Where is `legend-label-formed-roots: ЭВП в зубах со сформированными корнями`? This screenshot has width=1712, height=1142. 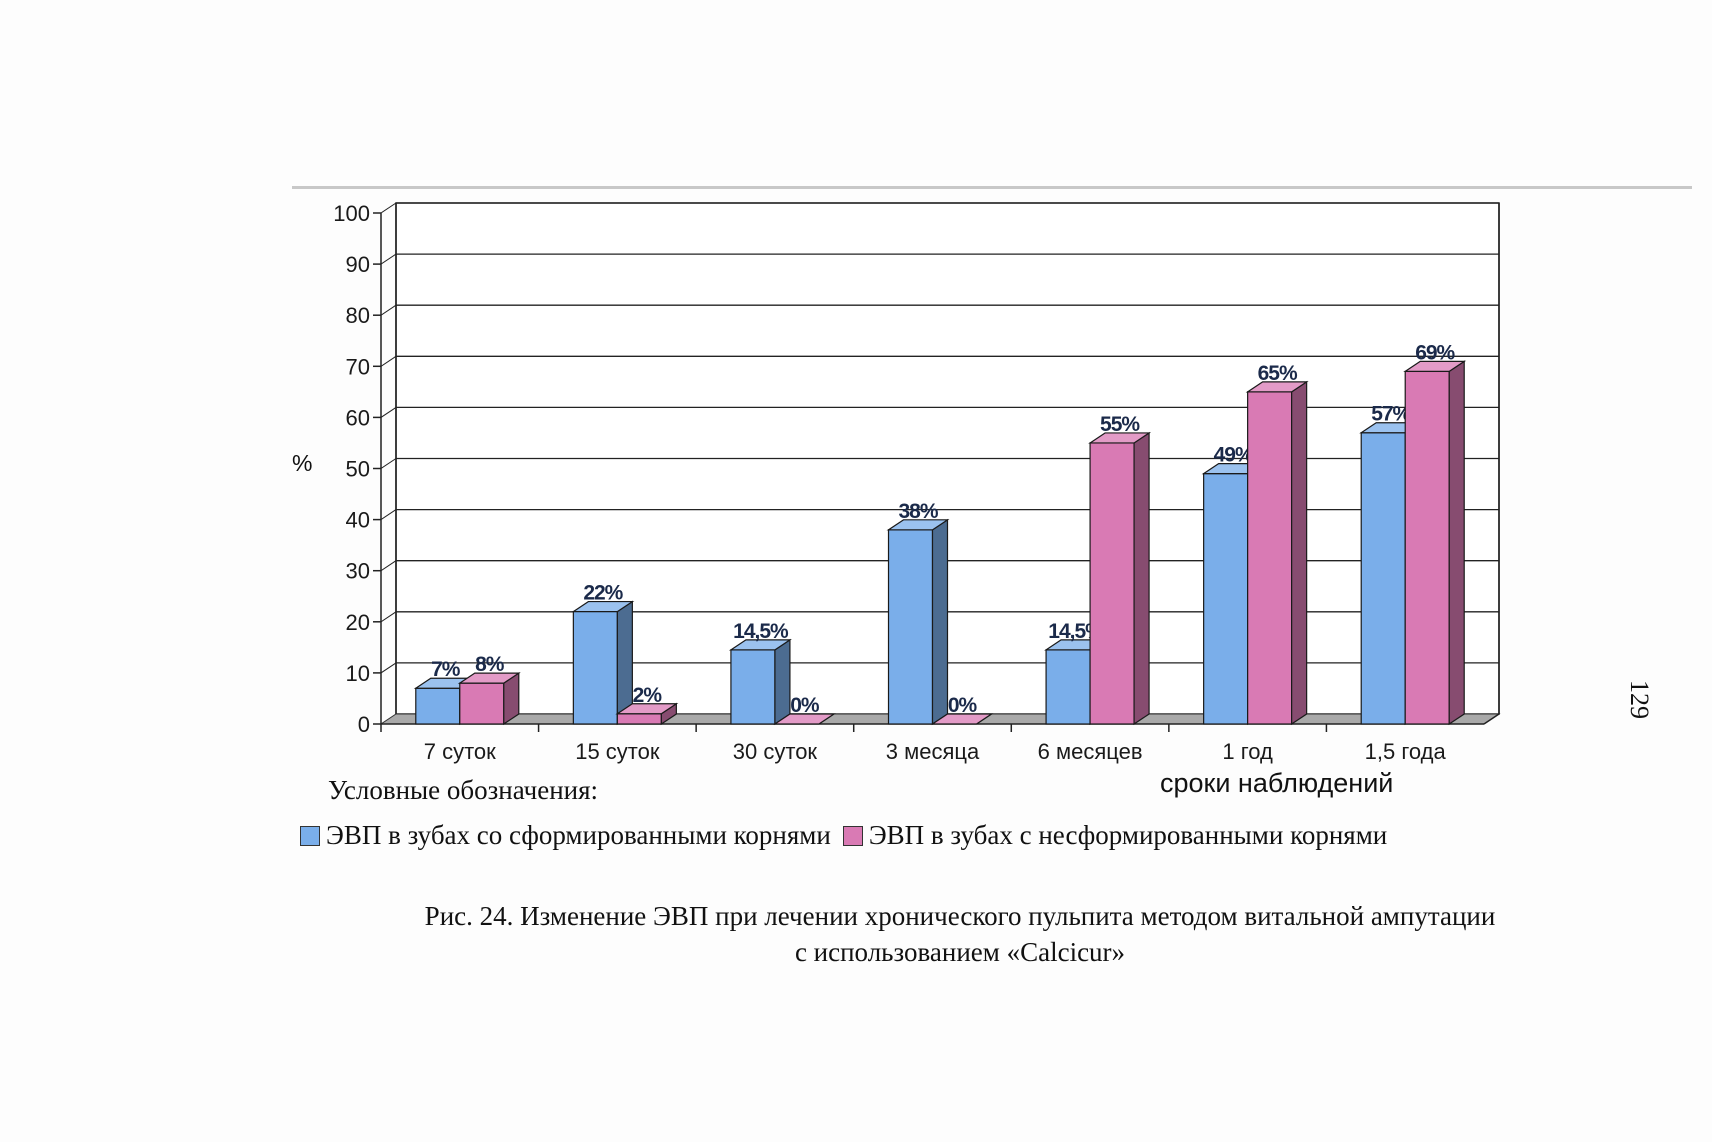 legend-label-formed-roots: ЭВП в зубах со сформированными корнями is located at coordinates (578, 835).